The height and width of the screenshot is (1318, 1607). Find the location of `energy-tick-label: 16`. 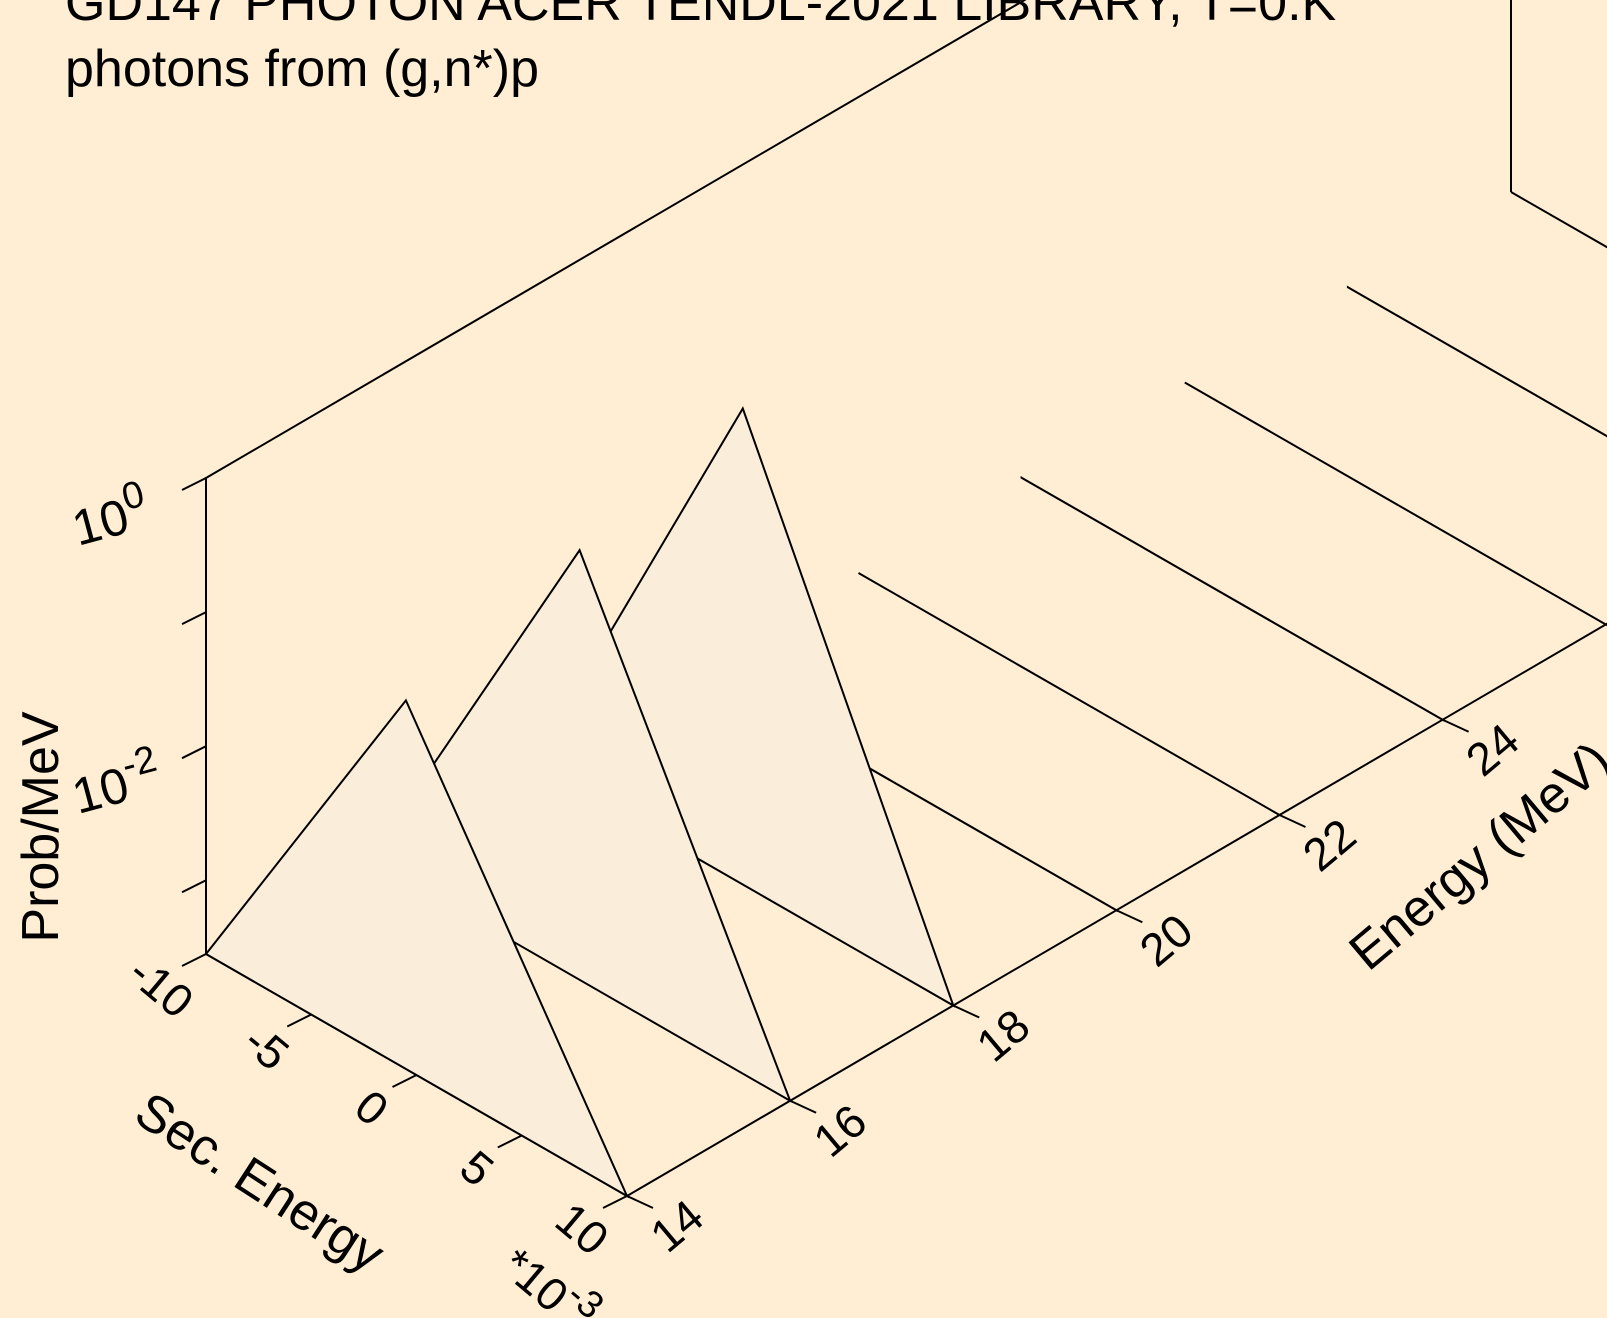

energy-tick-label: 16 is located at coordinates (840, 1130).